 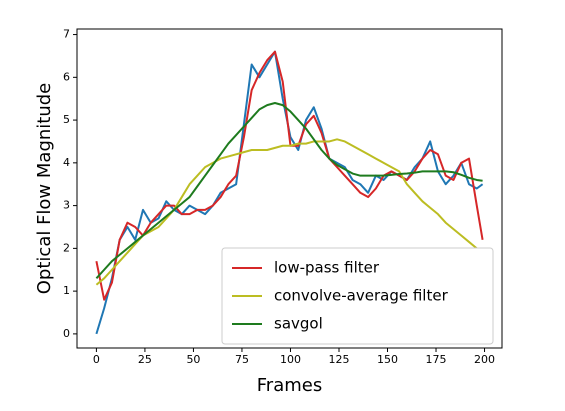 What do you see at coordinates (361, 296) in the screenshot?
I see `legend-label: convolve-average filter` at bounding box center [361, 296].